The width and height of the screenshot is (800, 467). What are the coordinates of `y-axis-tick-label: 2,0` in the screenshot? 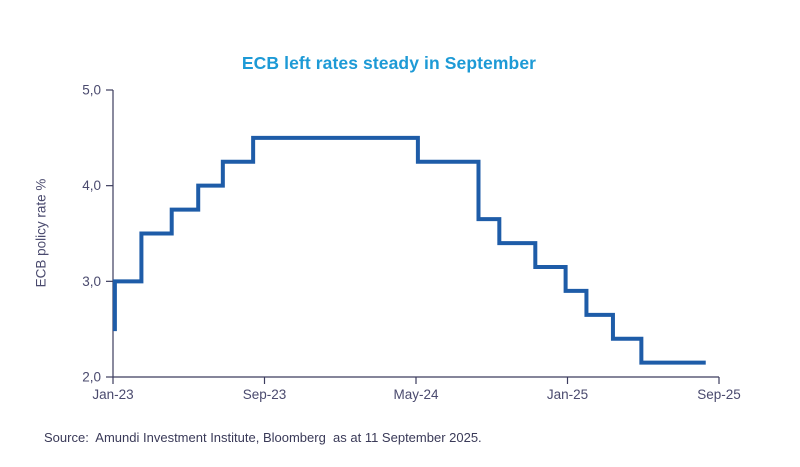 It's located at (91, 377).